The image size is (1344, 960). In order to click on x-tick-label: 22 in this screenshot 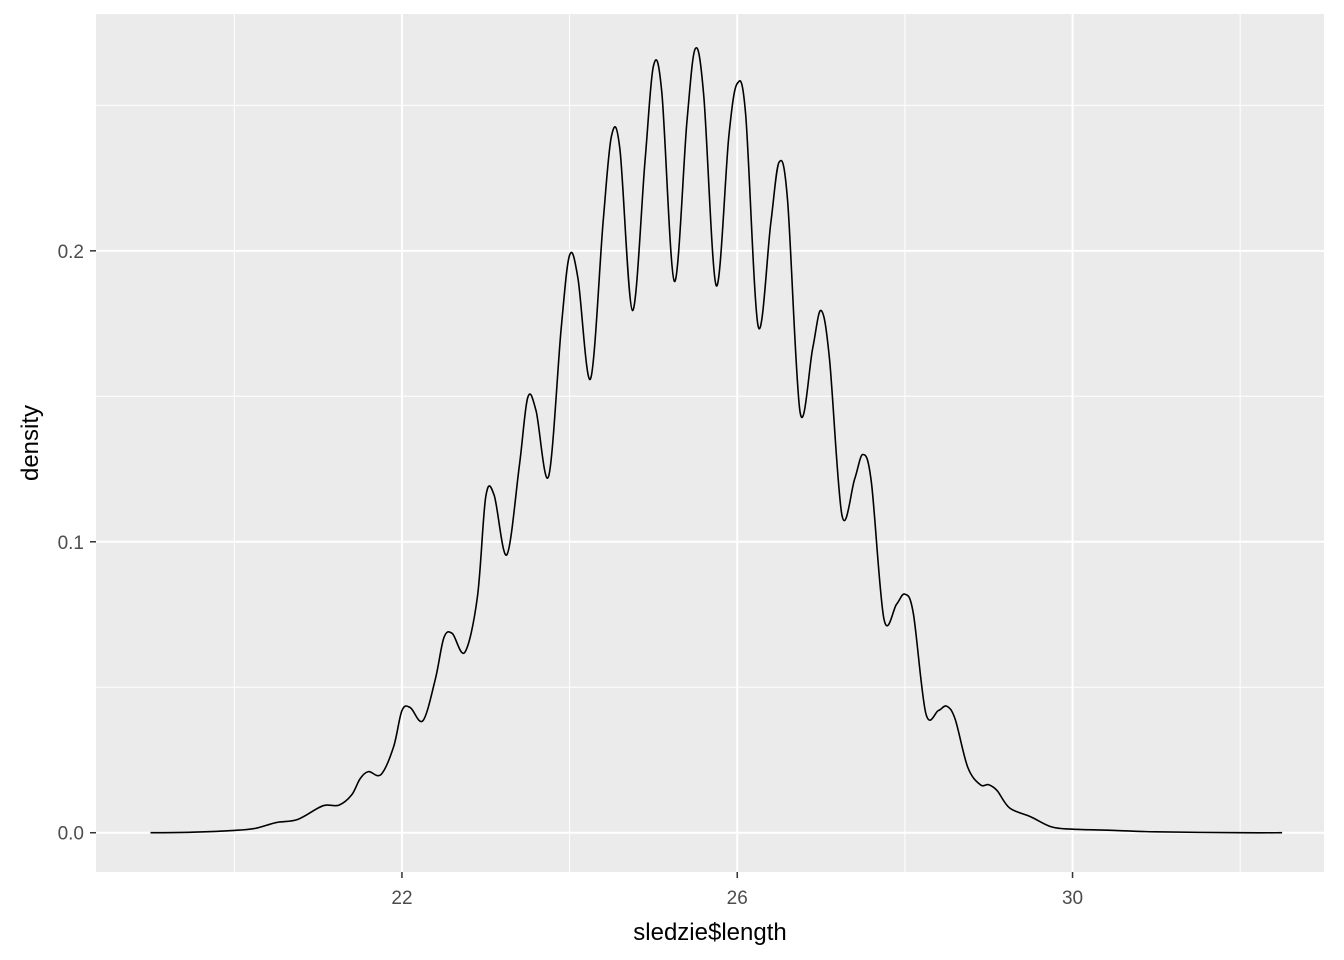, I will do `click(401, 898)`.